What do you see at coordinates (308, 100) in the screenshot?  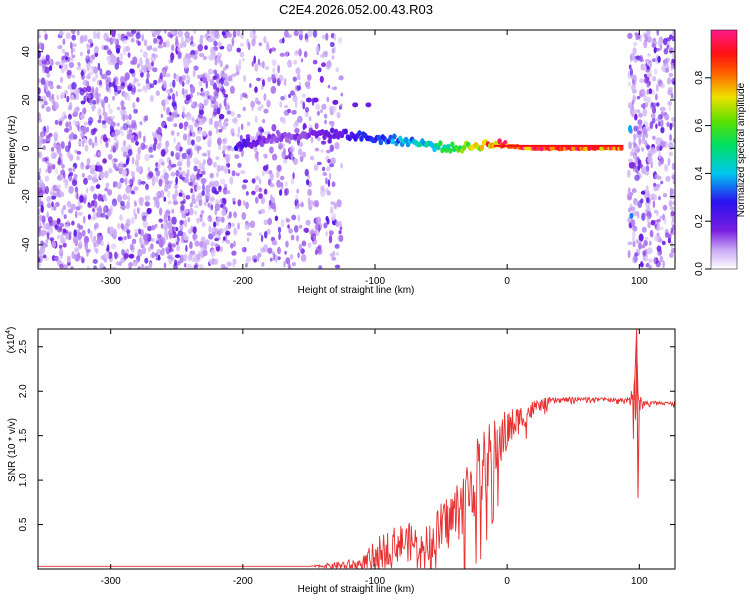 I see `signal-branch-blob` at bounding box center [308, 100].